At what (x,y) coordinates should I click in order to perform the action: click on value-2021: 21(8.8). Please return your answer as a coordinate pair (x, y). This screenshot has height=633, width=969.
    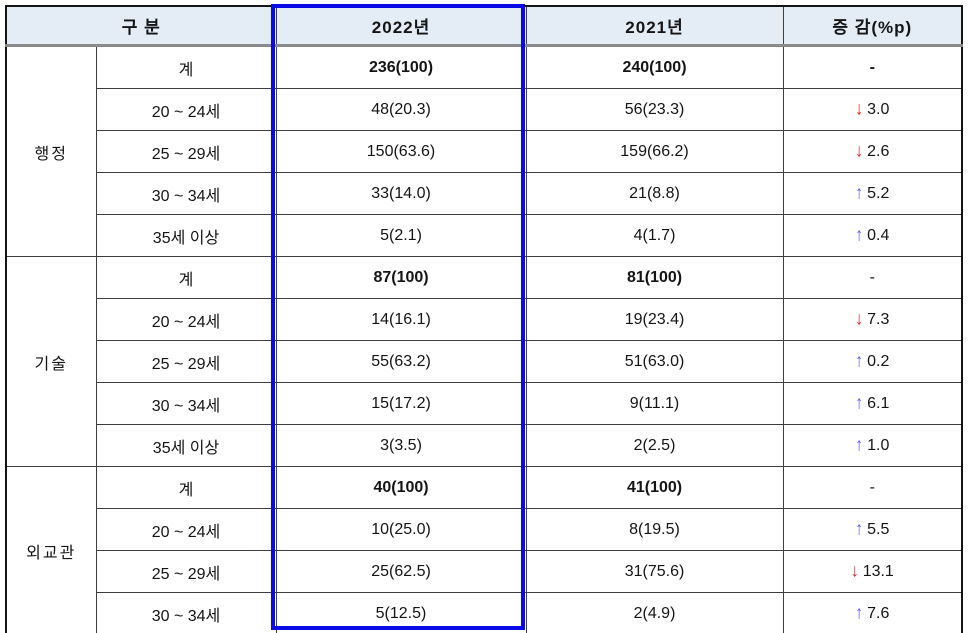
    Looking at the image, I should click on (654, 193).